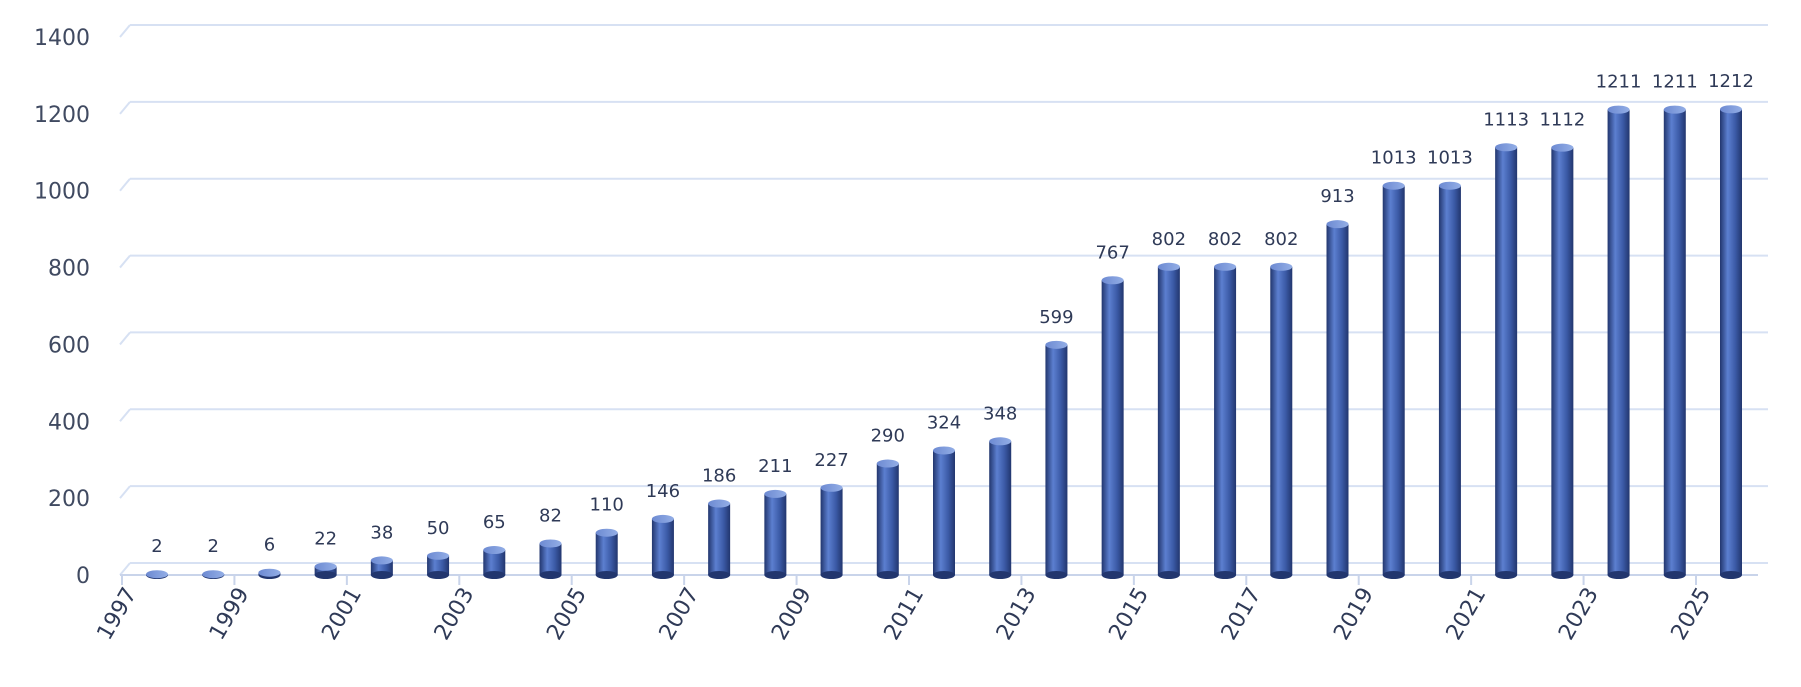 This screenshot has width=1801, height=687. I want to click on y-axis-ticks: 0 200 400 600 800 1000 1200 1400, so click(62, 307).